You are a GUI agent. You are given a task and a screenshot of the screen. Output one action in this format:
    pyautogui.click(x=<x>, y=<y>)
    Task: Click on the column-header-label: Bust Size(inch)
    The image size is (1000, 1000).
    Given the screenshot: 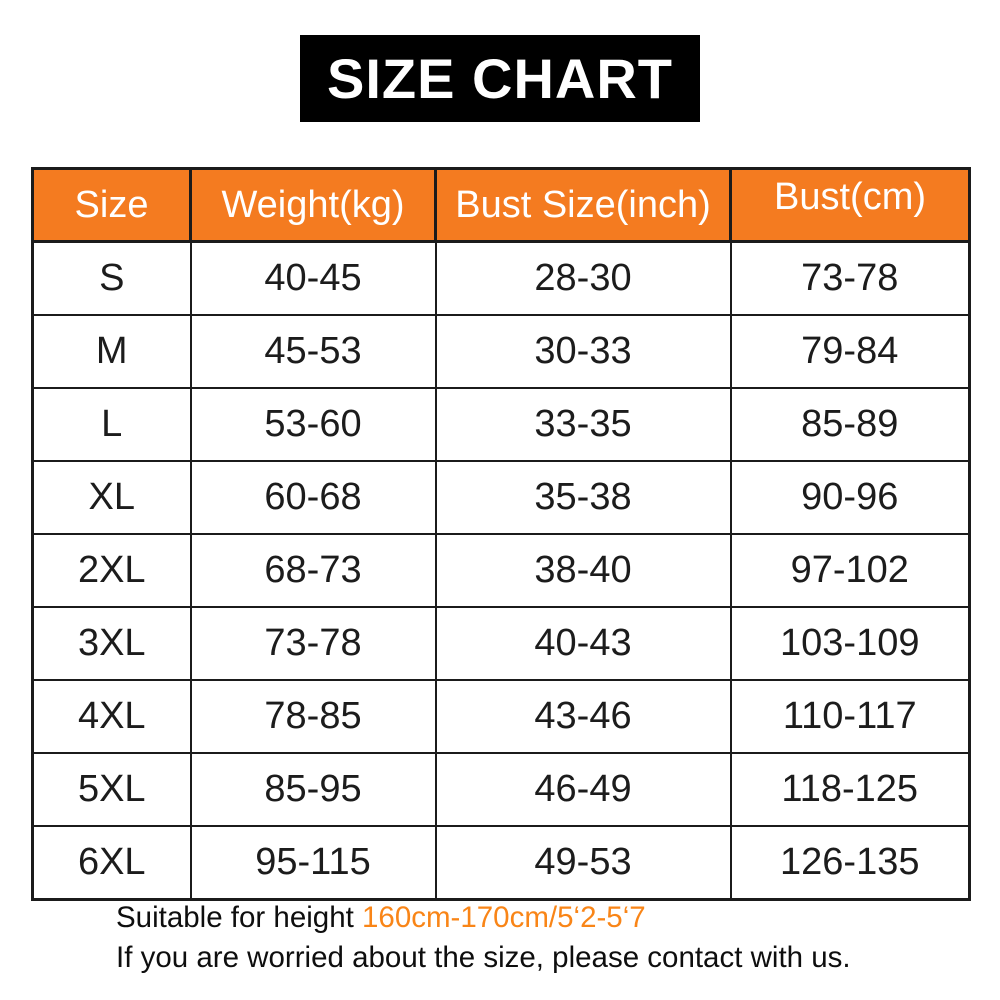 What is the action you would take?
    pyautogui.click(x=583, y=204)
    